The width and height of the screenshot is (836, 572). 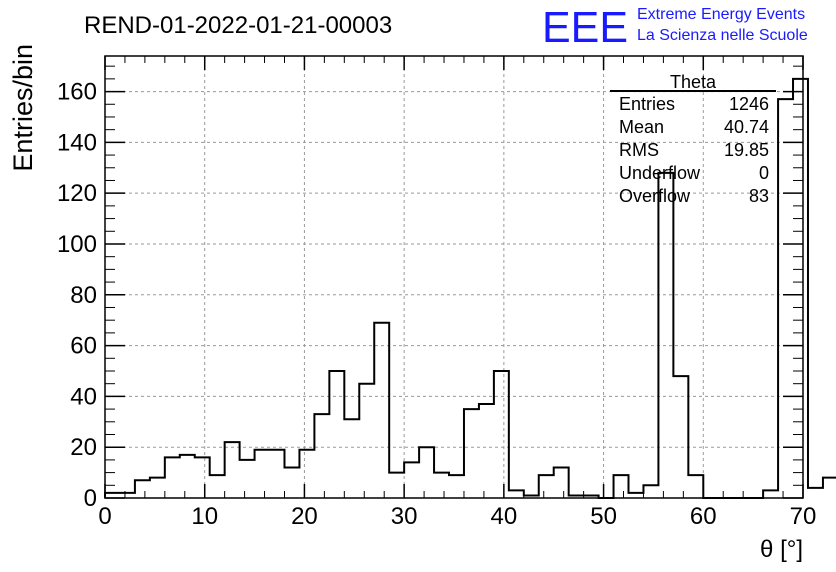 I want to click on y-tick-label: 120, so click(x=77, y=193).